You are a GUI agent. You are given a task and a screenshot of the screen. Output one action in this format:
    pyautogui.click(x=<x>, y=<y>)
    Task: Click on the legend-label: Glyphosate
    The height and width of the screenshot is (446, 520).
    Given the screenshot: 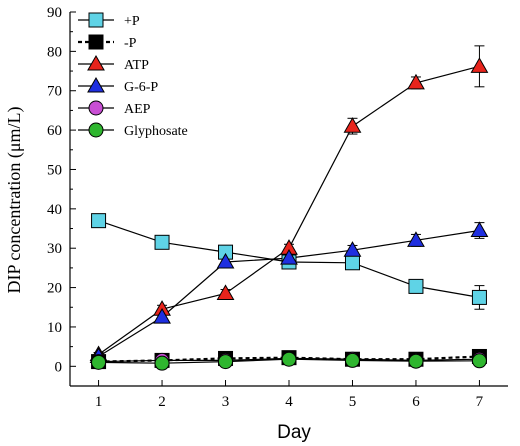 What is the action you would take?
    pyautogui.click(x=156, y=131)
    